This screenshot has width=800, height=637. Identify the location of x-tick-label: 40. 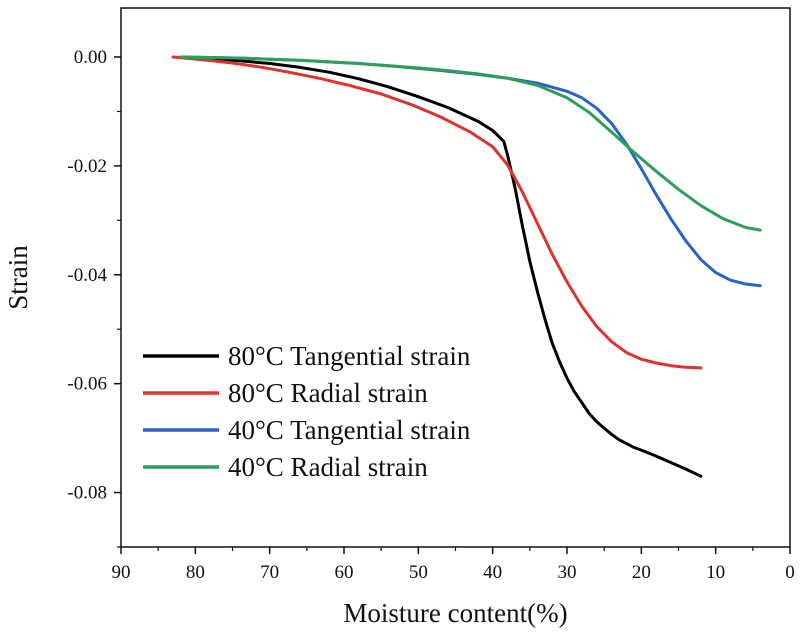
(492, 572).